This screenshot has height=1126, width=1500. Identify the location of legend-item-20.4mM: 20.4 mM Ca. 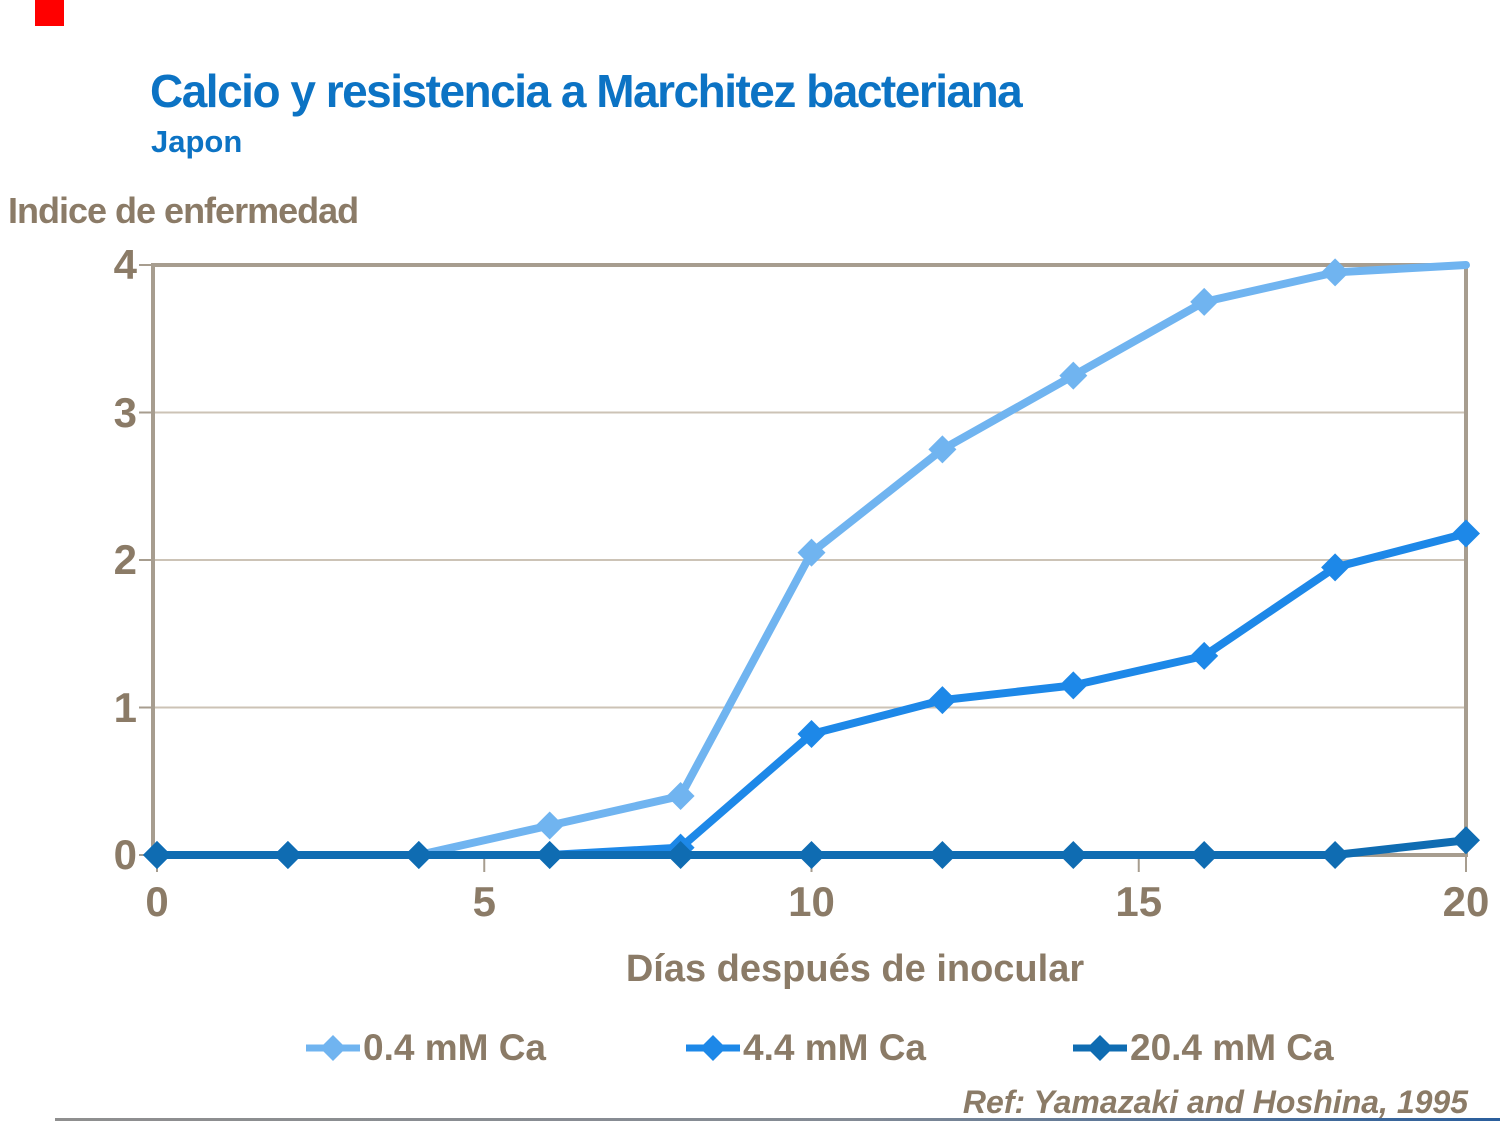
(1203, 1048).